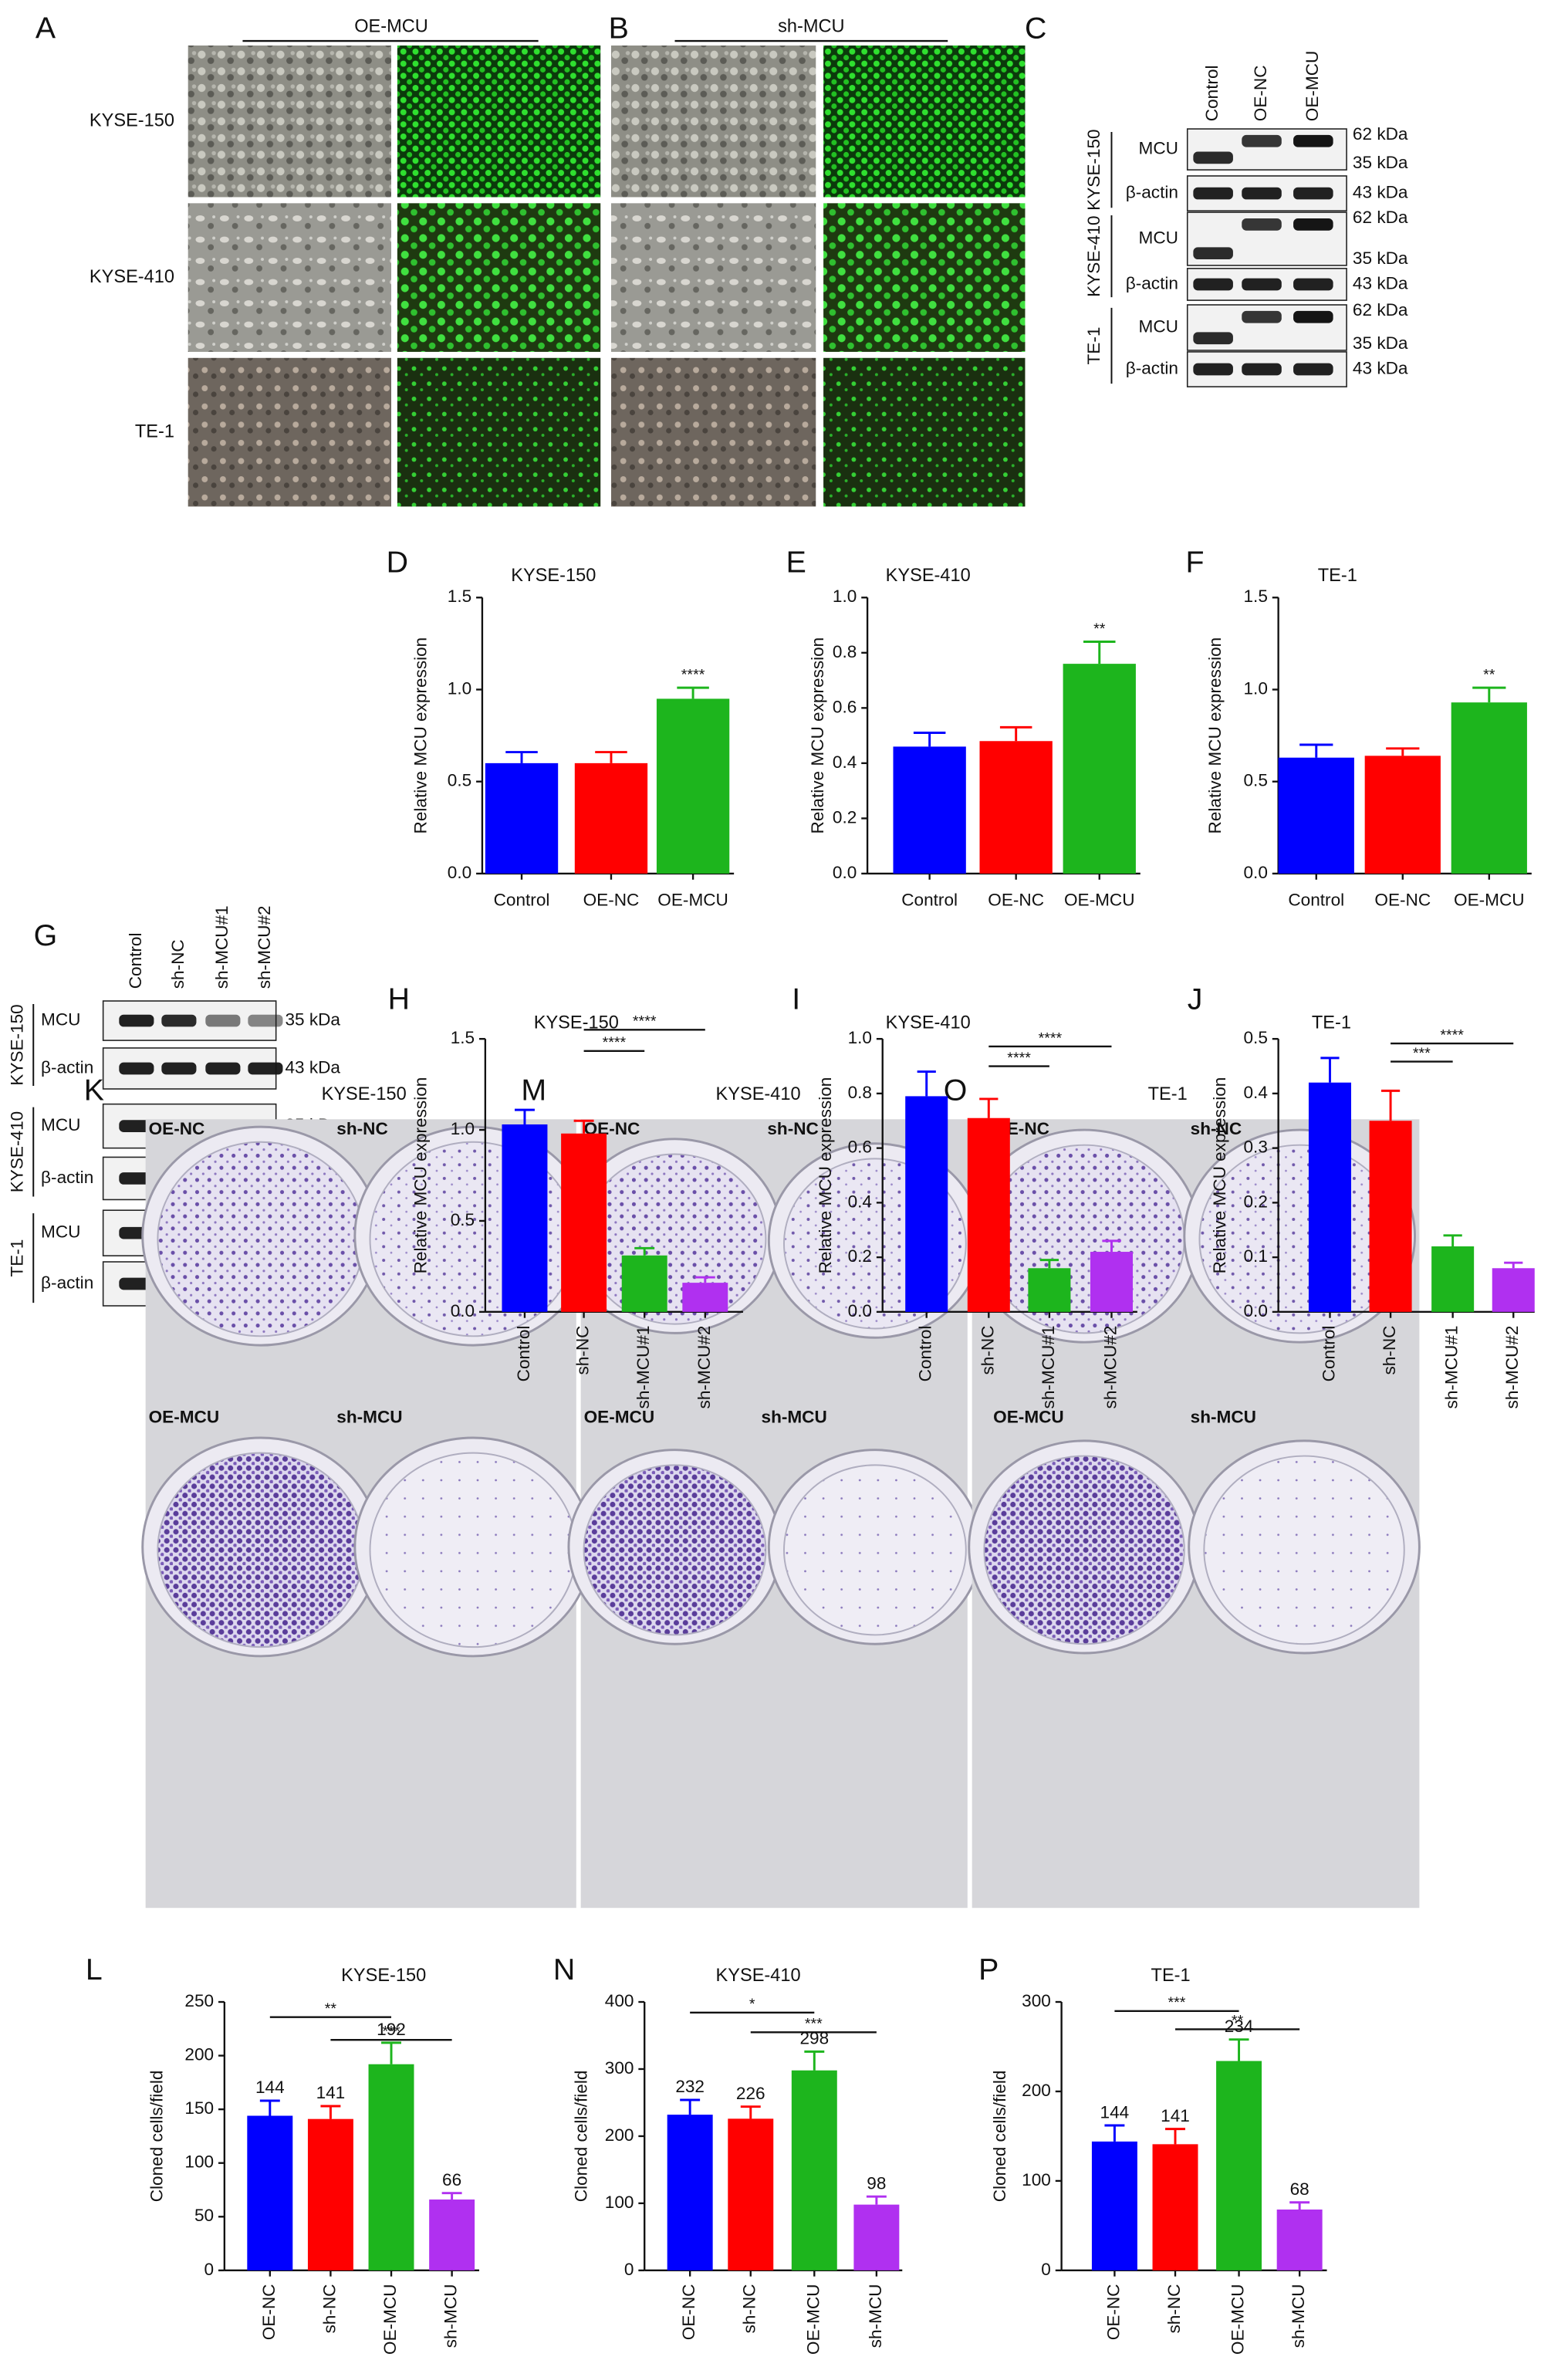 This screenshot has width=1568, height=2377. Describe the element at coordinates (1168, 1094) in the screenshot. I see `panel-title: TE-1` at that location.